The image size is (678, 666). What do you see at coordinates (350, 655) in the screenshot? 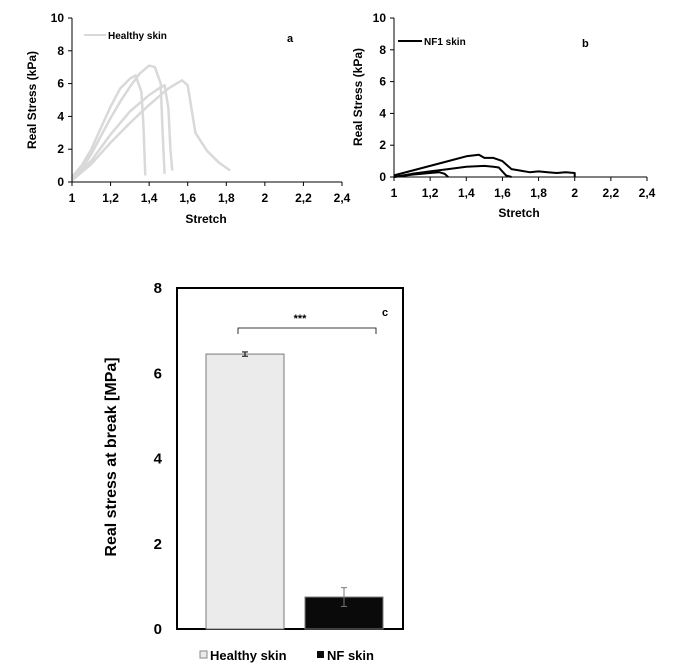
I see `legend-label-nf: NF skin` at bounding box center [350, 655].